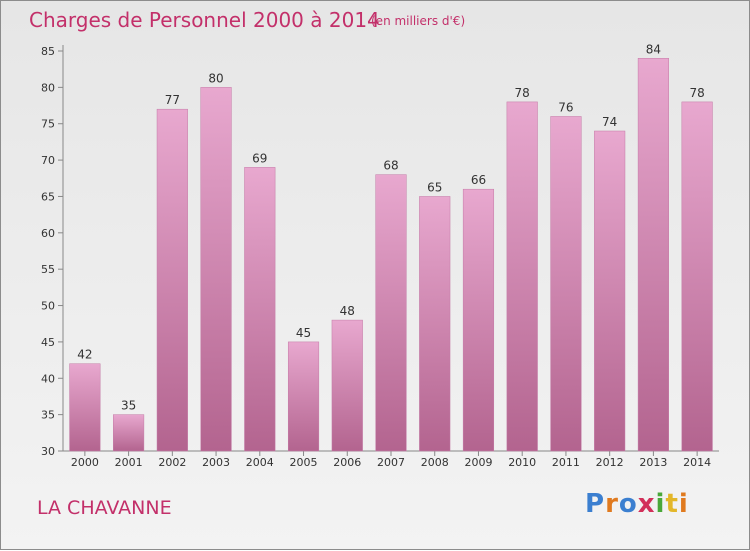  I want to click on x-tick-label: 2008, so click(435, 462).